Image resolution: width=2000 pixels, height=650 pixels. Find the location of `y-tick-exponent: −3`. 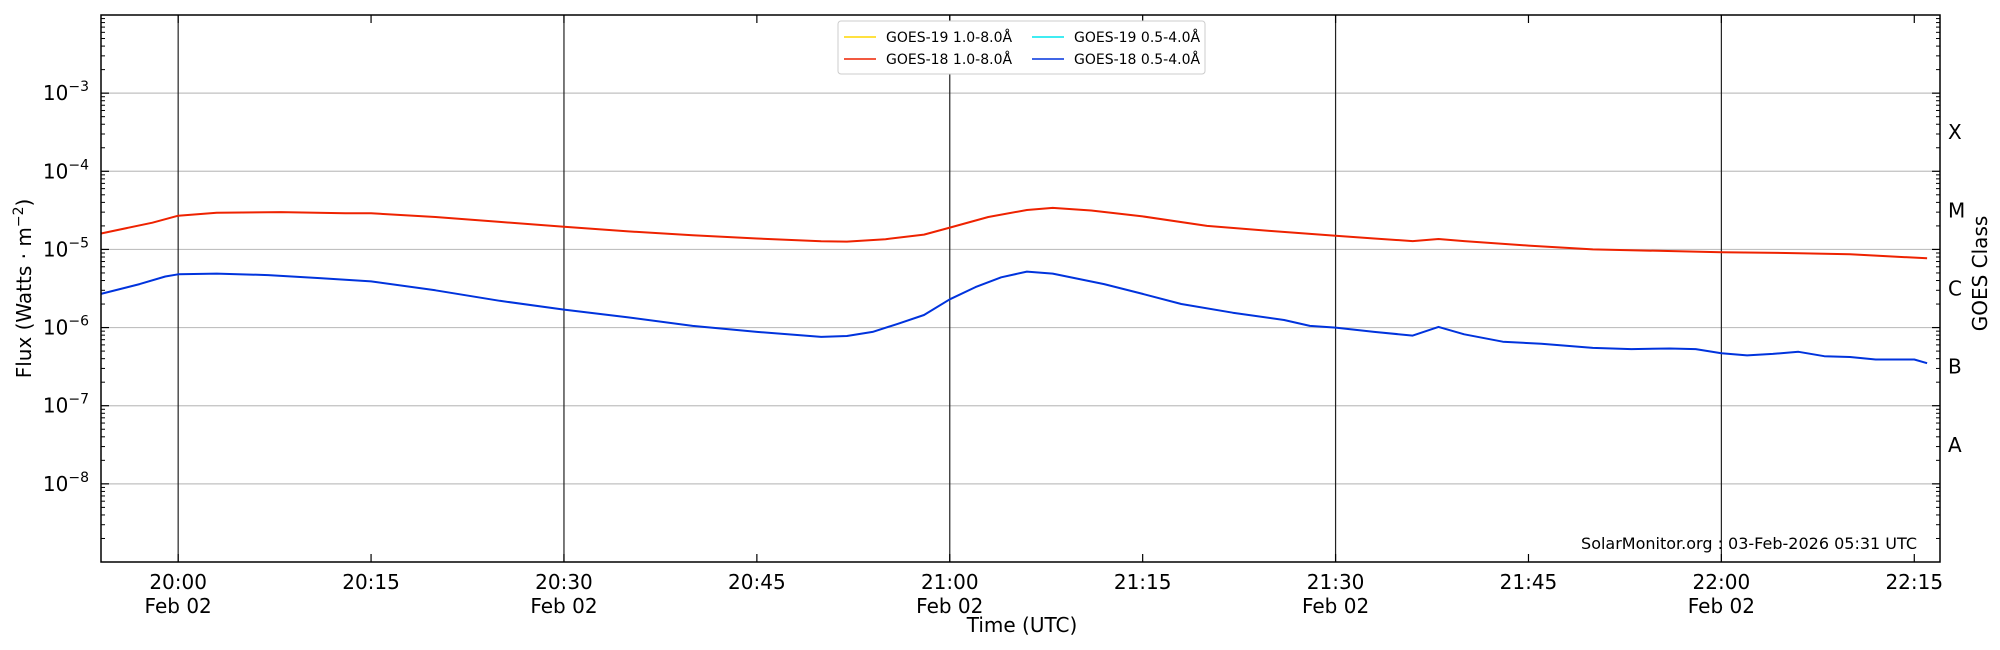

y-tick-exponent: −3 is located at coordinates (78, 87).